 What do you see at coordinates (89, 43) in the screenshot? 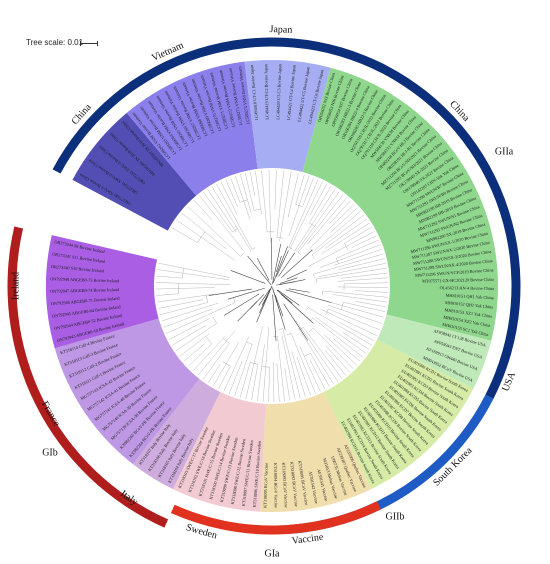
I see `tree-scale-bar` at bounding box center [89, 43].